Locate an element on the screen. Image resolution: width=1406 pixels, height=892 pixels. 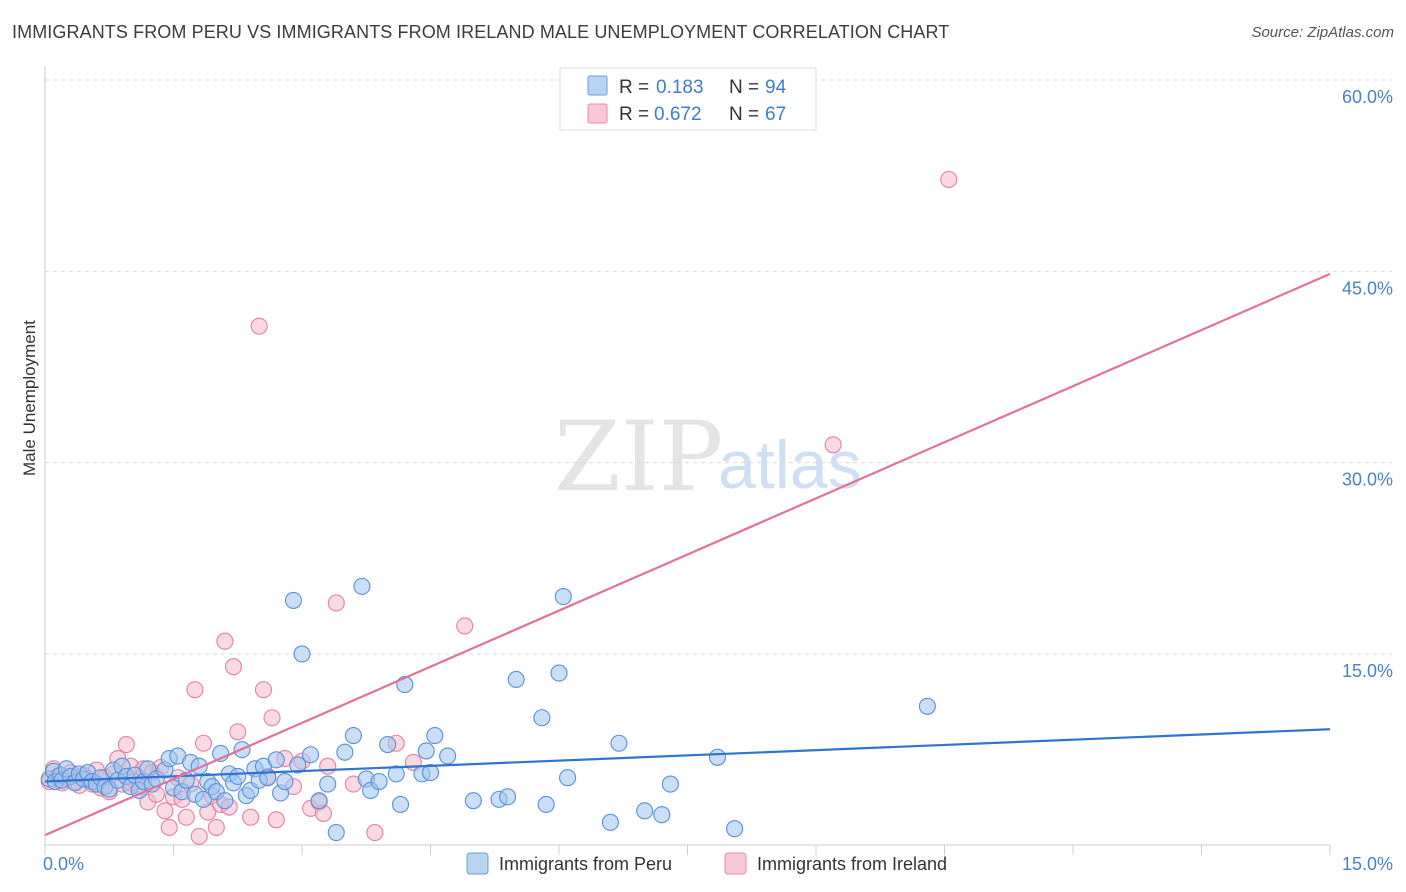
correlation-legend: R = 0.183 N = 94 R = 0.672 N = 67 is located at coordinates (688, 99).